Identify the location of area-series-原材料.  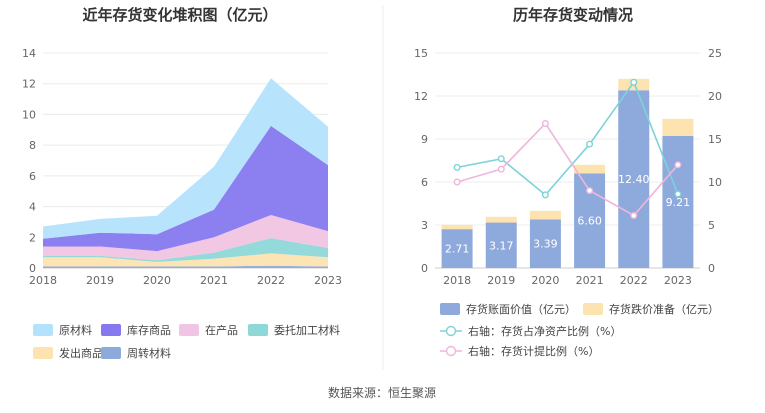
(185, 158).